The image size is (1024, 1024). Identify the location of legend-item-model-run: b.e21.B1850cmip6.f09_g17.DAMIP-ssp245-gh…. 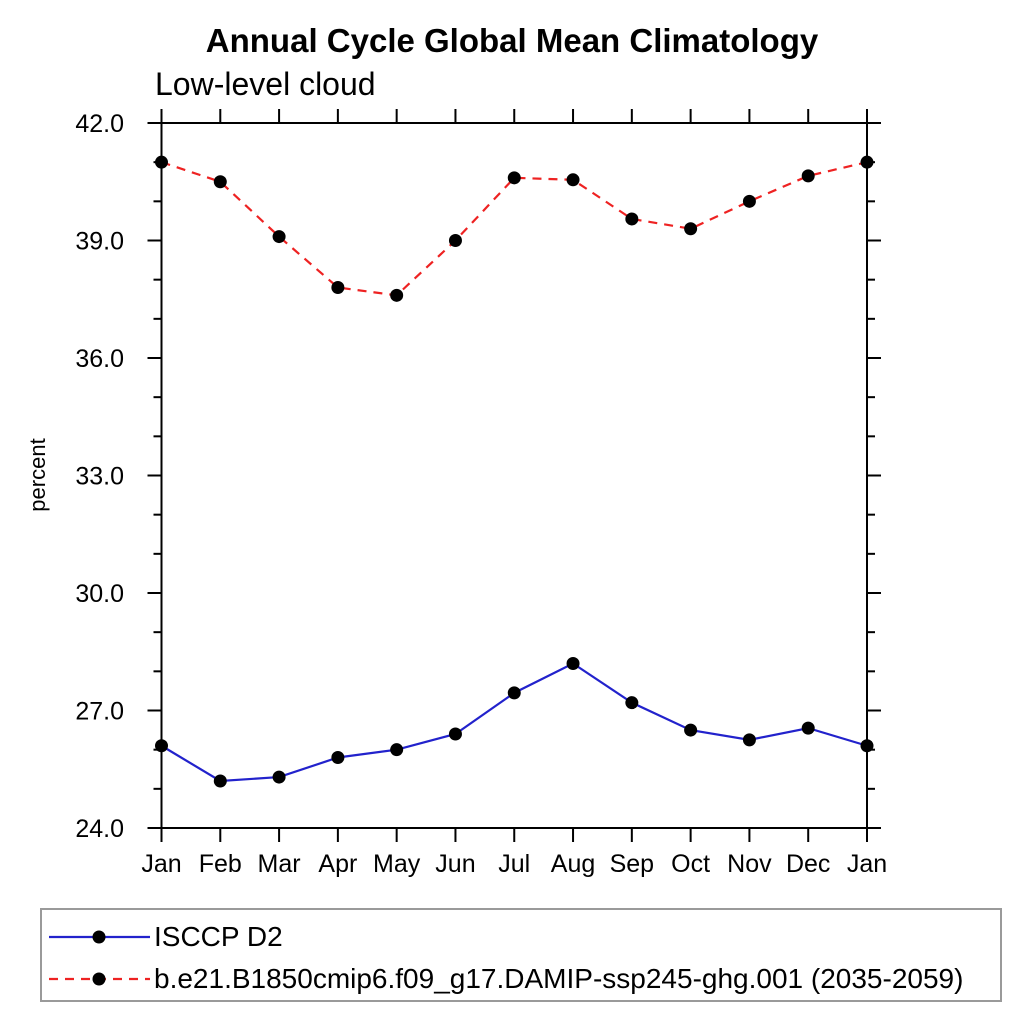
(505, 978).